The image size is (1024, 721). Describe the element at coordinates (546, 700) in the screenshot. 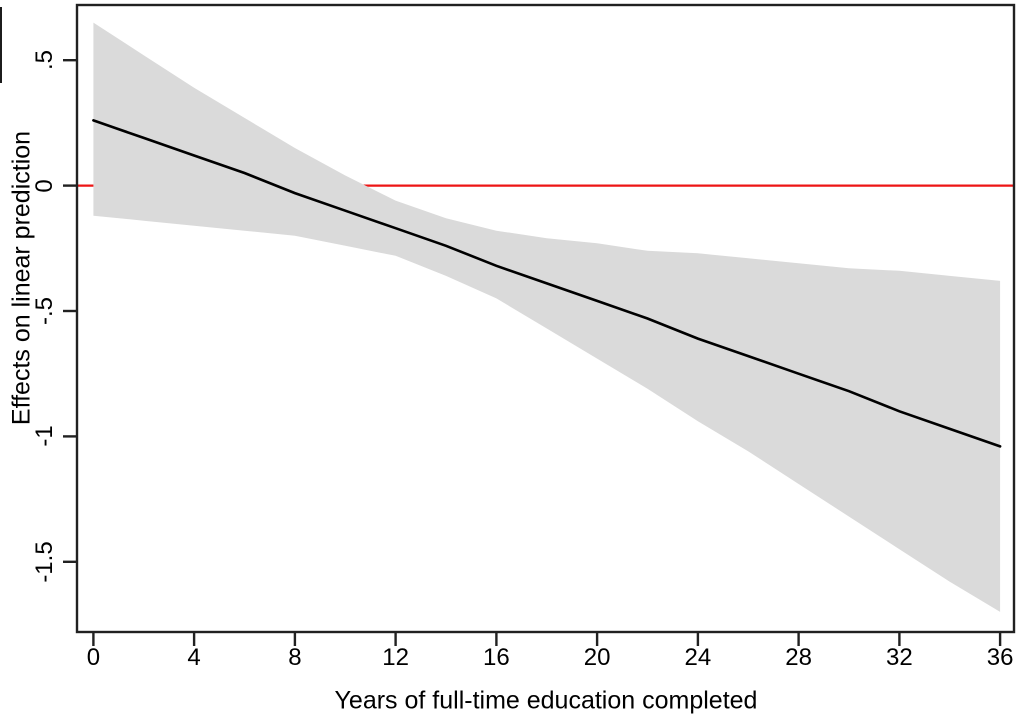

I see `x-axis-title: Years of full-time education completed` at that location.